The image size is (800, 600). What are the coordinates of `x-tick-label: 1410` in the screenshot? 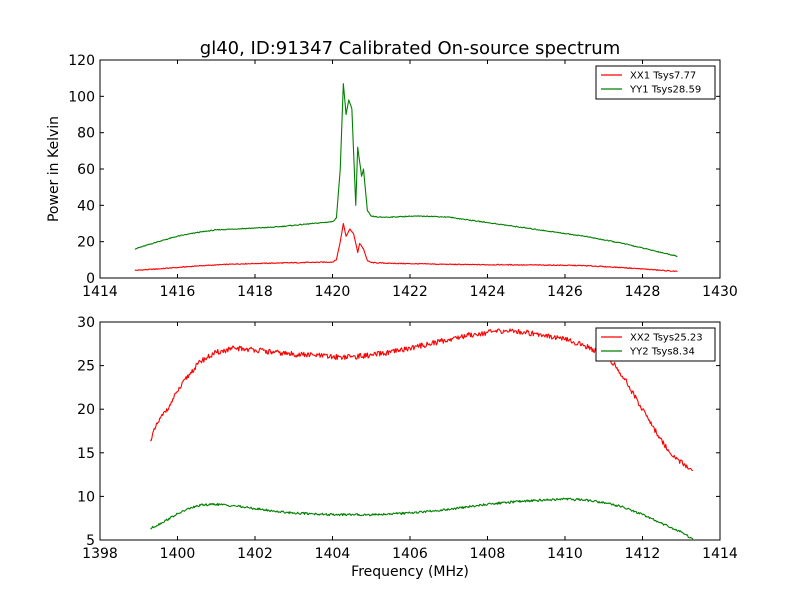 It's located at (565, 554).